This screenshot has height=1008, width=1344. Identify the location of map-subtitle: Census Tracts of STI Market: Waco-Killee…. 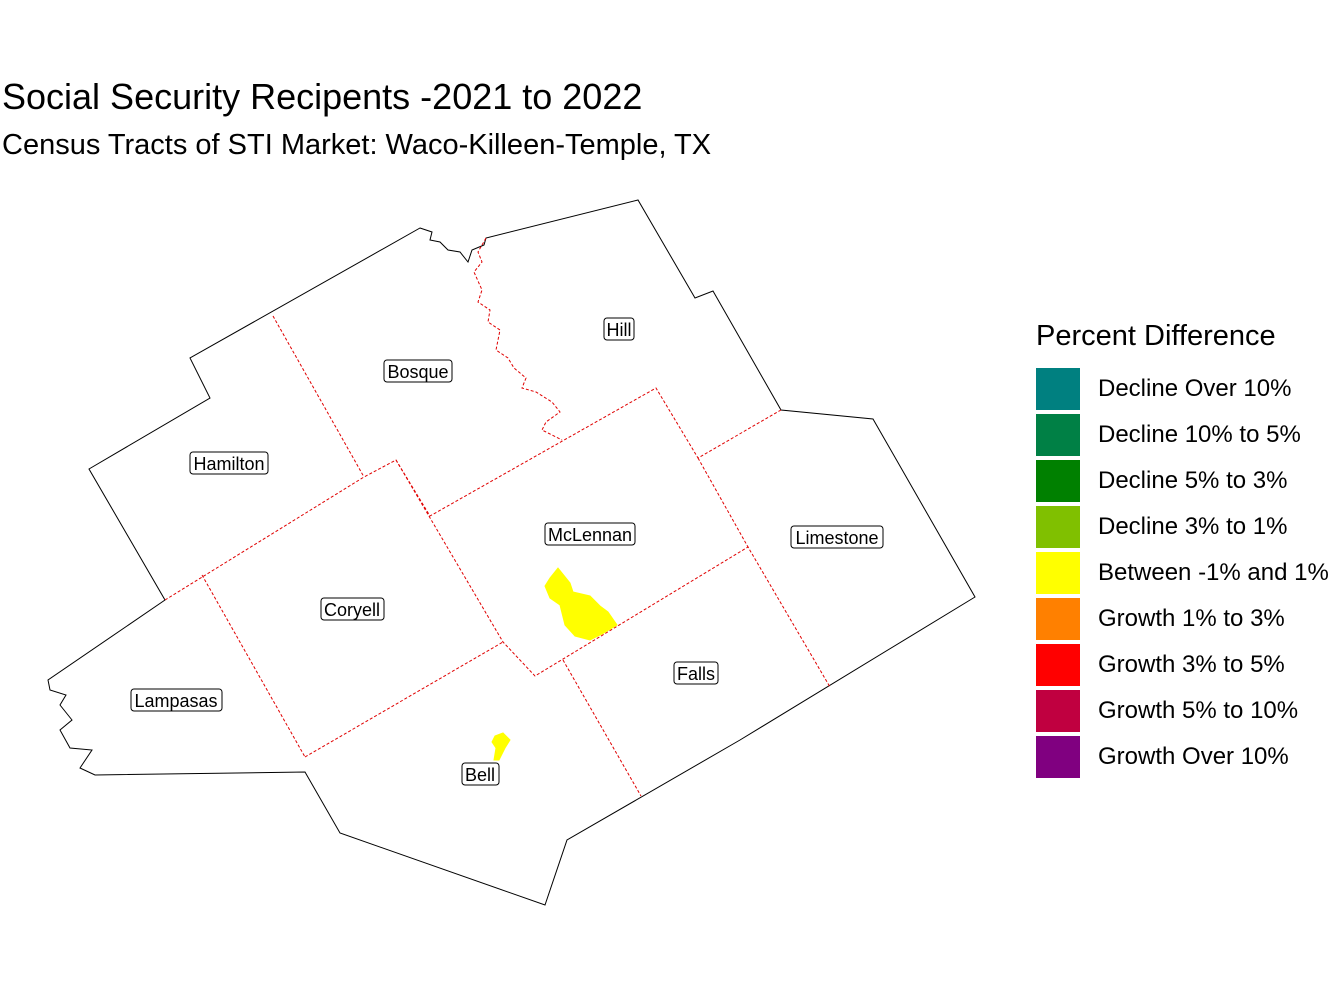
(357, 145).